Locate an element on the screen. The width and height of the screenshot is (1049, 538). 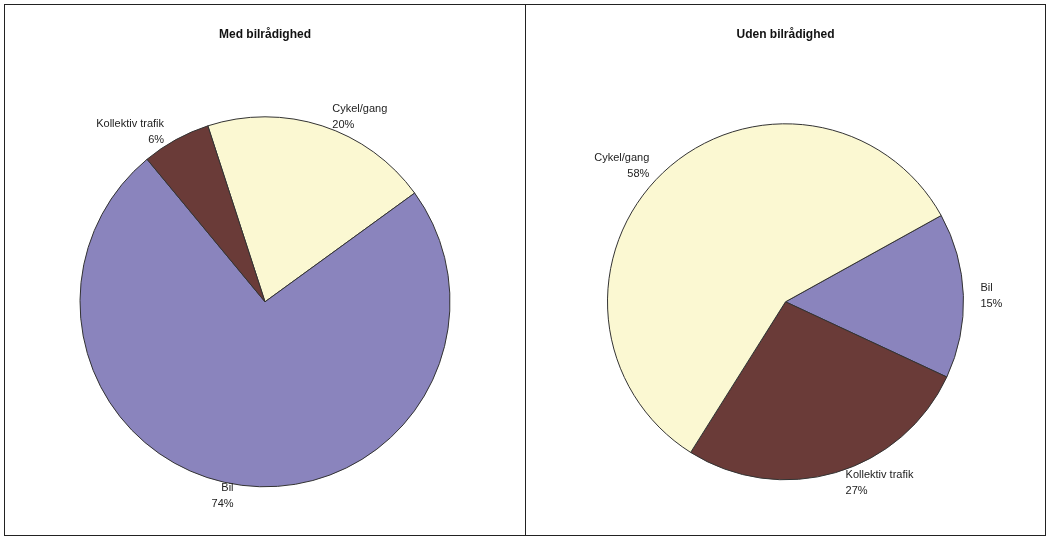
data-label: 6% is located at coordinates (156, 138).